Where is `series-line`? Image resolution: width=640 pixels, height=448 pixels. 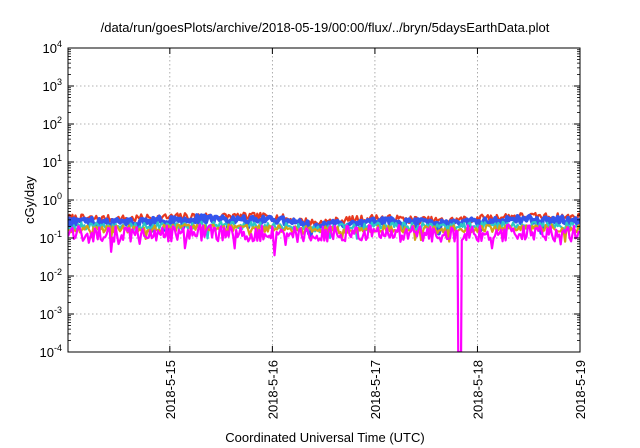 series-line is located at coordinates (324, 233).